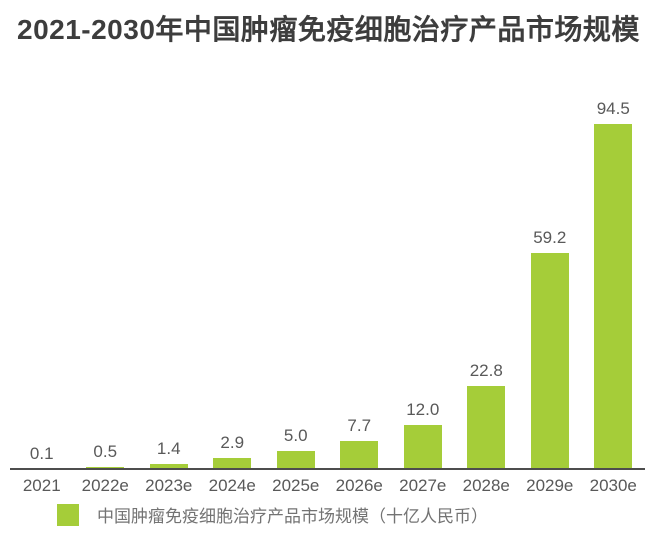 The width and height of the screenshot is (651, 536). I want to click on bar-column: 59.2, so click(550, 348).